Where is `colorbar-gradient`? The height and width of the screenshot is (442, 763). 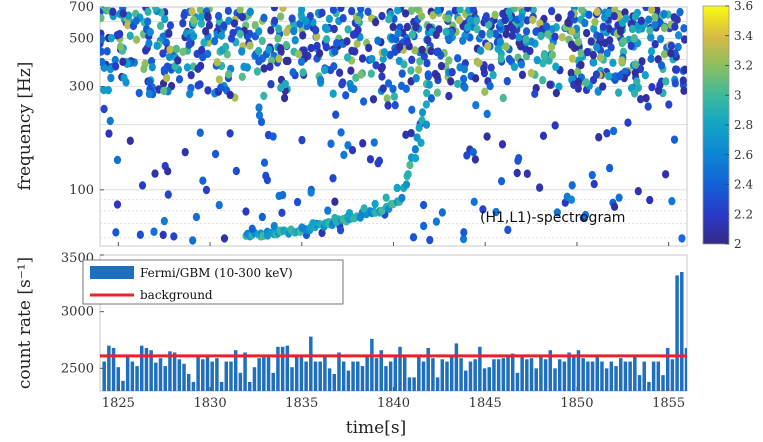
colorbar-gradient is located at coordinates (716, 125).